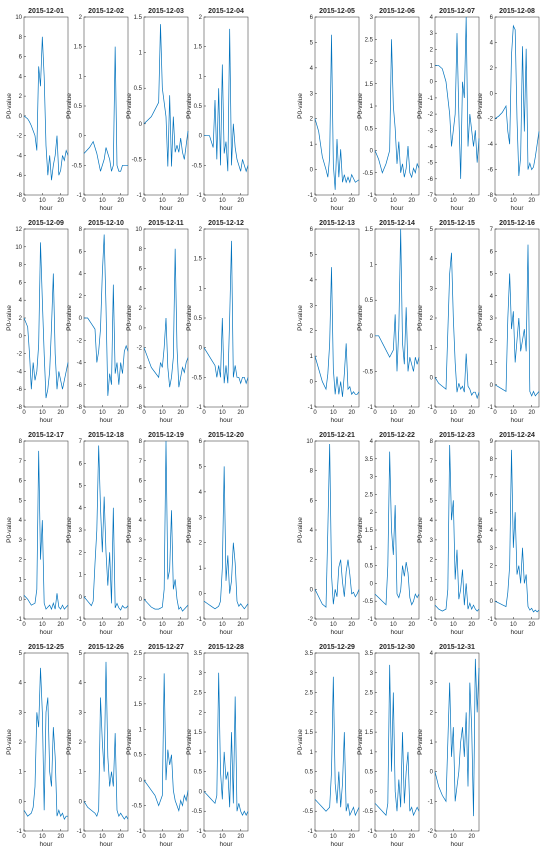 This screenshot has height=861, width=550. What do you see at coordinates (369, 694) in the screenshot?
I see `y-tick-label: 2.5` at bounding box center [369, 694].